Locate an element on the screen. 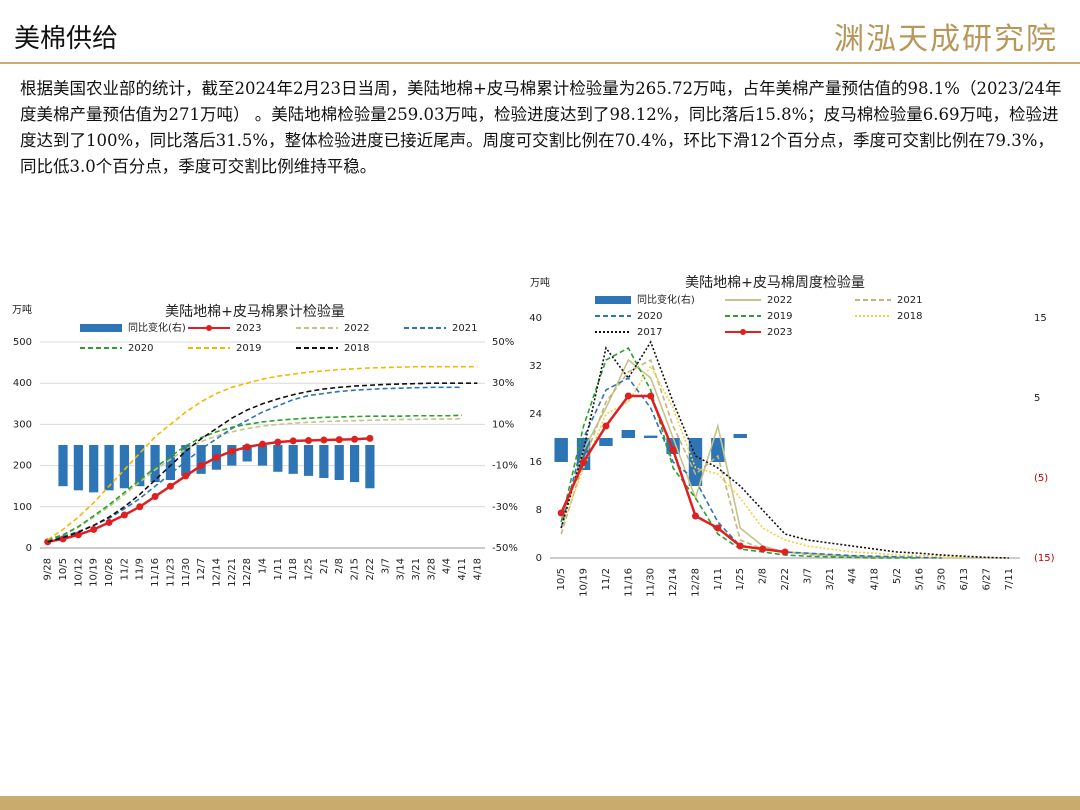  y-tick-label: 300 is located at coordinates (22, 424).